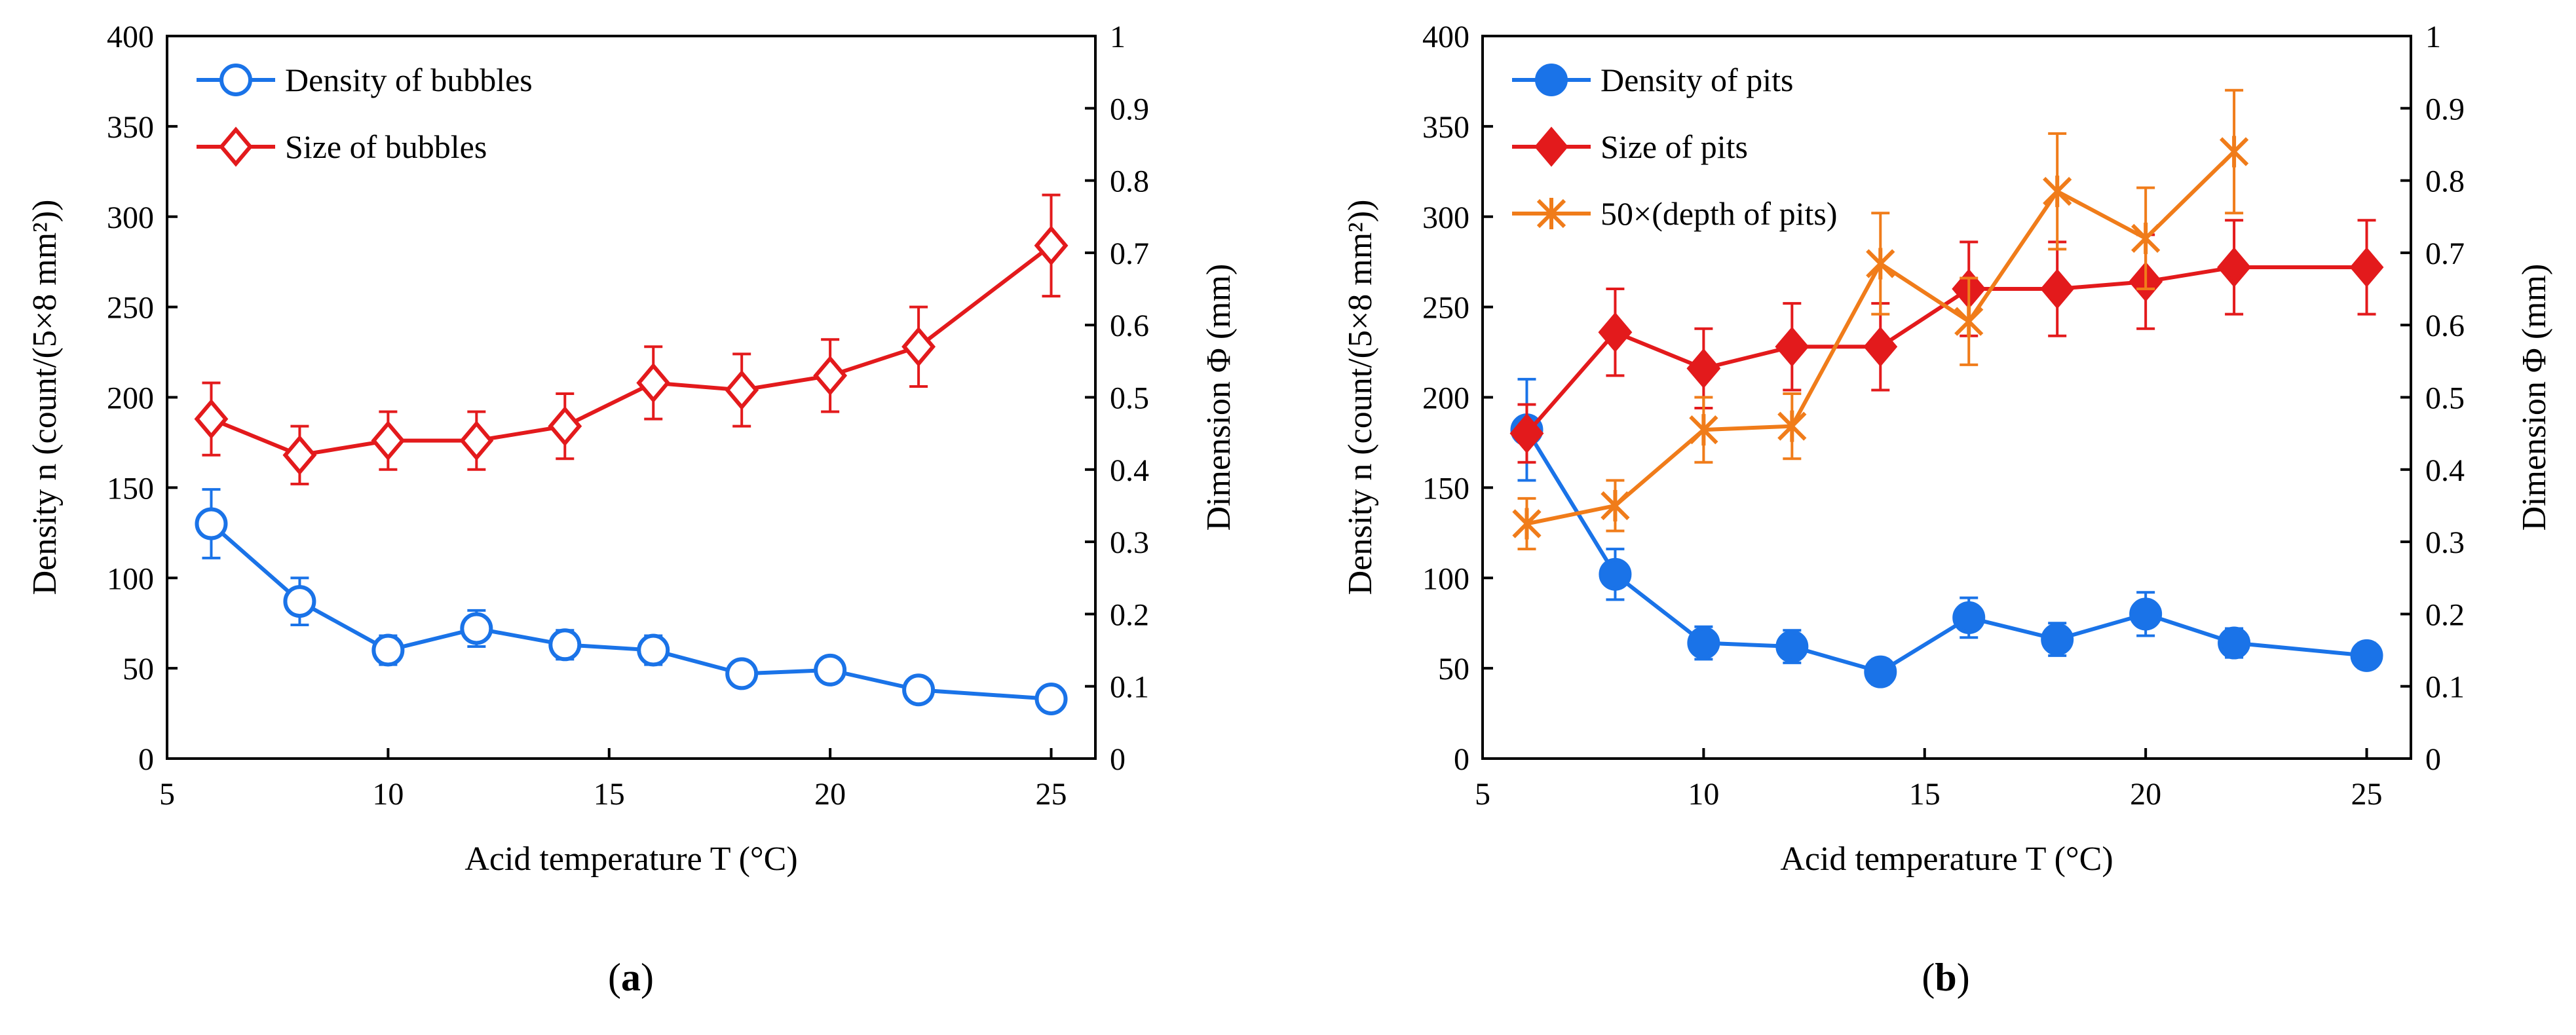 The image size is (2576, 1035). I want to click on legend-label: Density of pits, so click(1697, 80).